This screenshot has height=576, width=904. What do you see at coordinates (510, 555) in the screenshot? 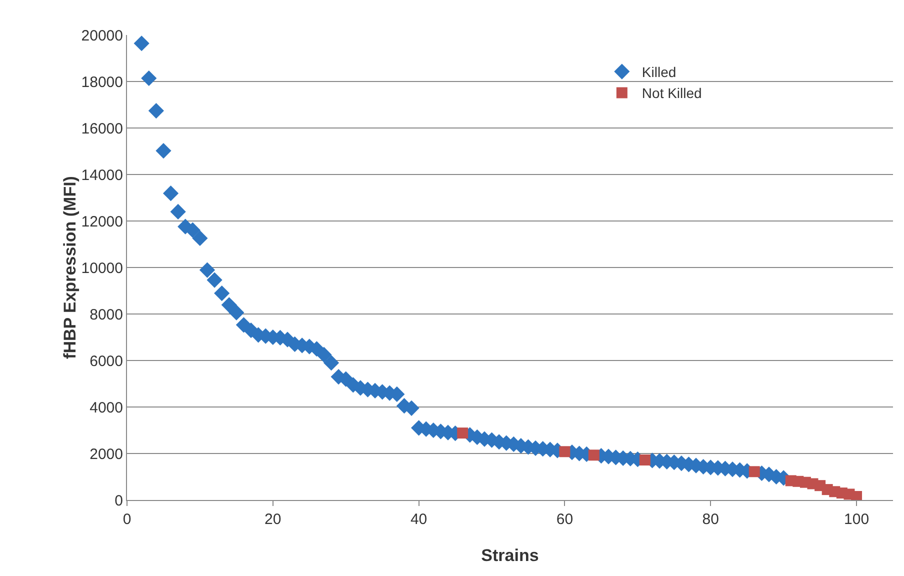
I see `x-axis-title: Strains` at bounding box center [510, 555].